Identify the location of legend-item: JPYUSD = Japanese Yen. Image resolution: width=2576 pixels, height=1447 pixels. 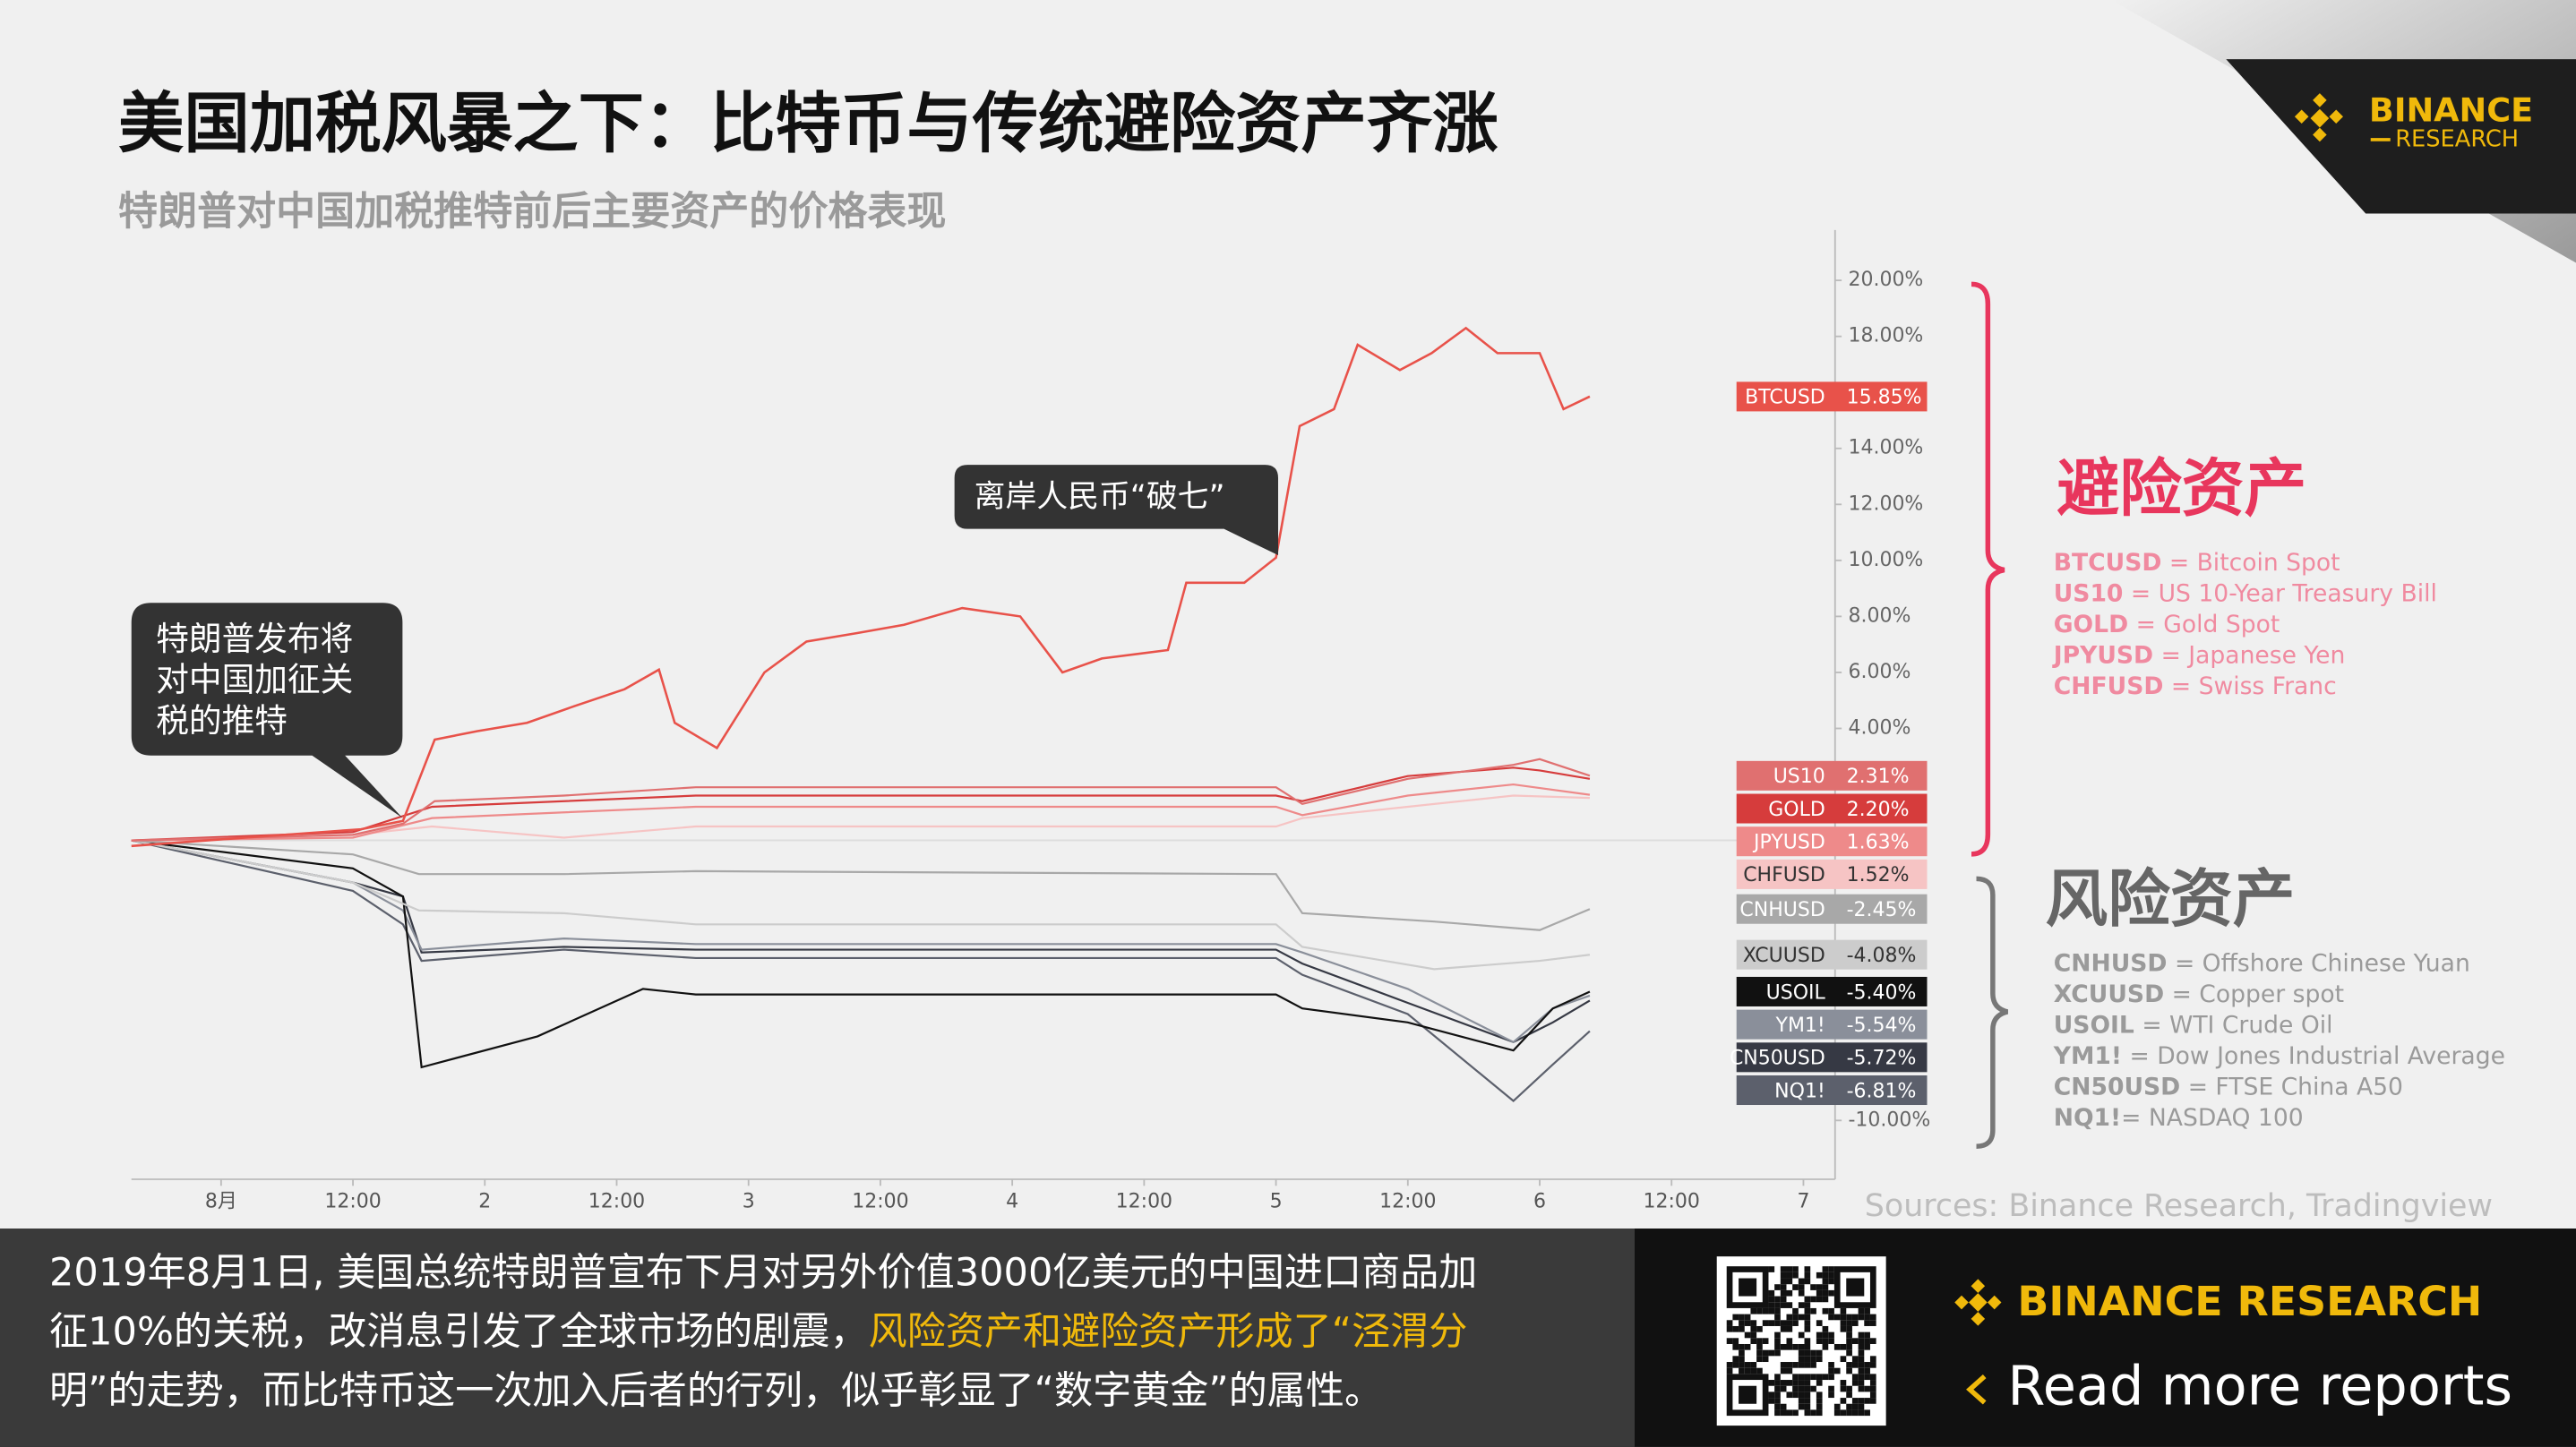
(2199, 655).